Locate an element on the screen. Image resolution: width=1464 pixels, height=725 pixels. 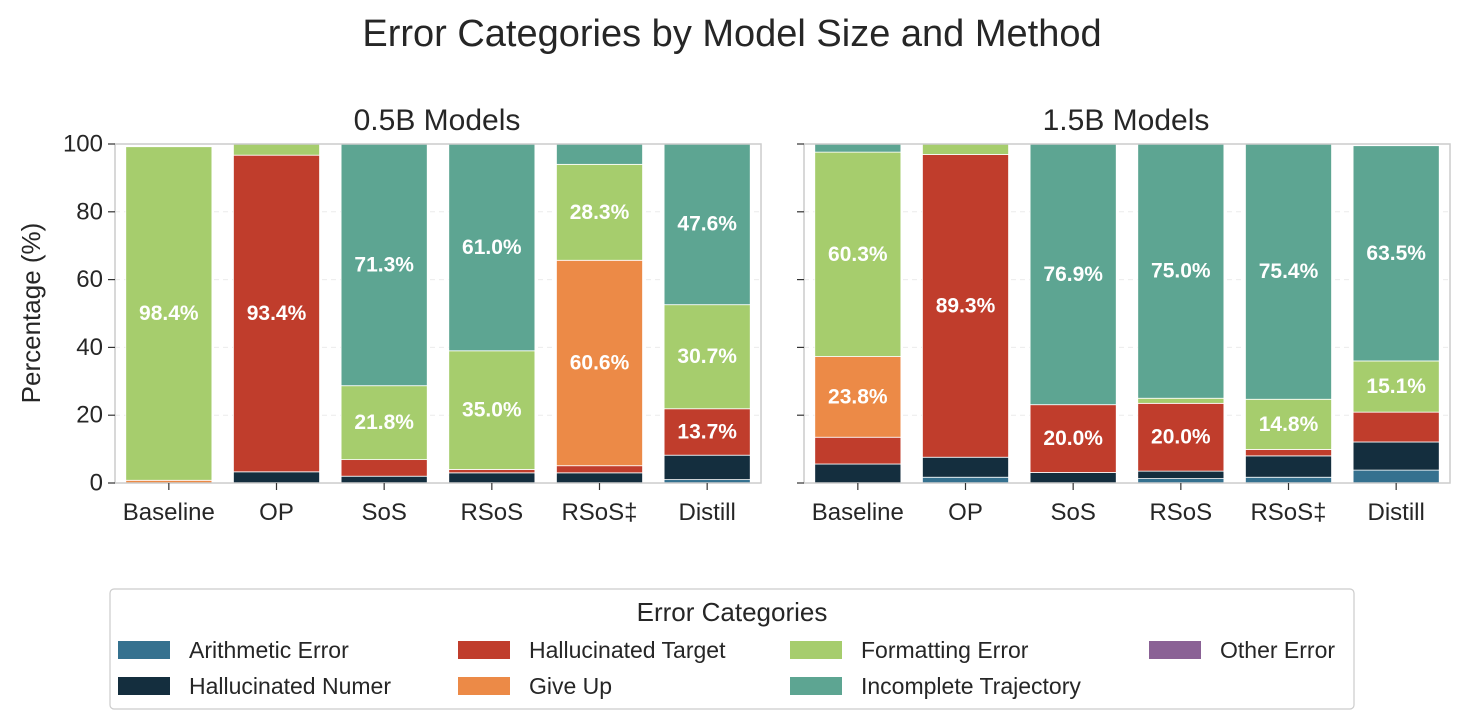
bar-baseline-incomplete-trajectory is located at coordinates (858, 148).